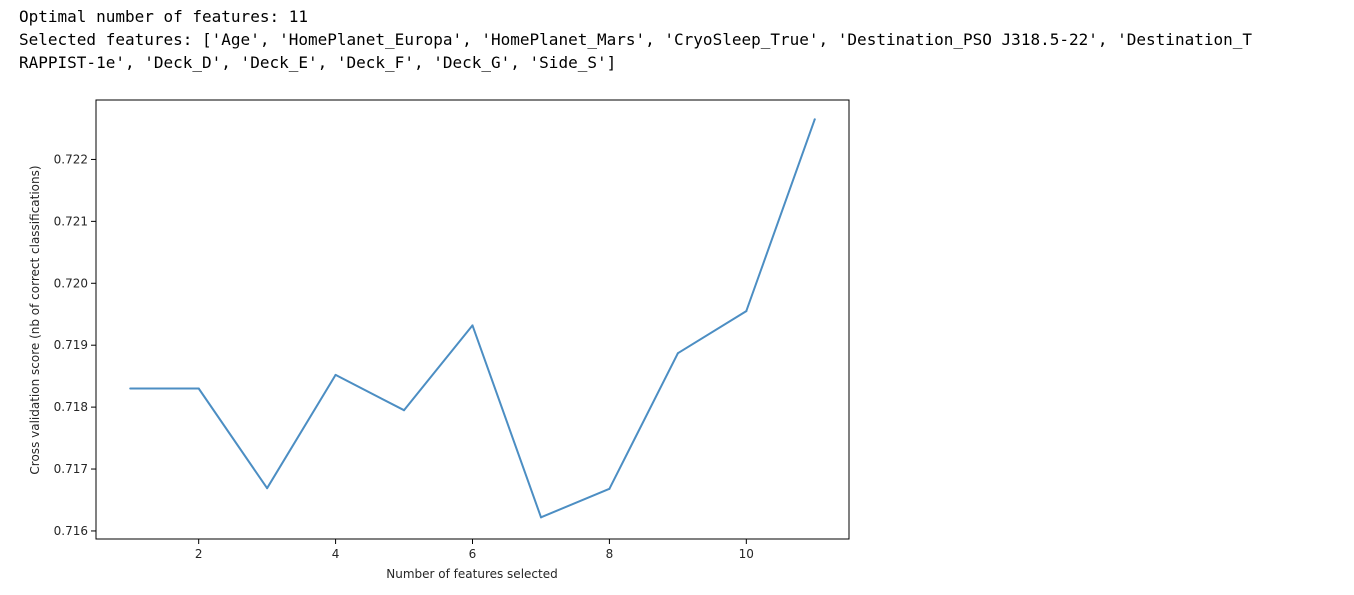 This screenshot has width=1354, height=595. I want to click on x-tick-label: 10, so click(746, 554).